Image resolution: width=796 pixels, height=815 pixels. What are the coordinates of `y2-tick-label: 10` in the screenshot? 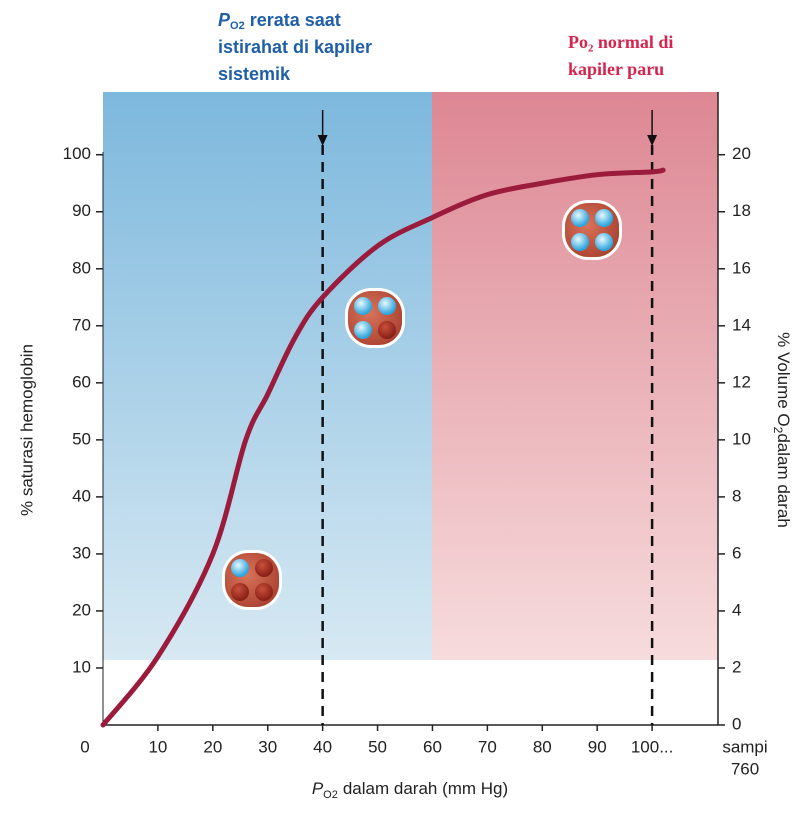 It's located at (741, 438).